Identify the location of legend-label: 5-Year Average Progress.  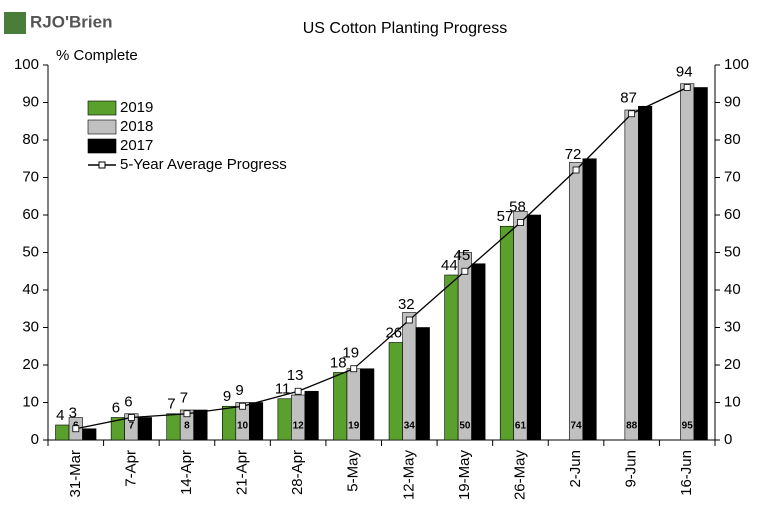
(203, 164).